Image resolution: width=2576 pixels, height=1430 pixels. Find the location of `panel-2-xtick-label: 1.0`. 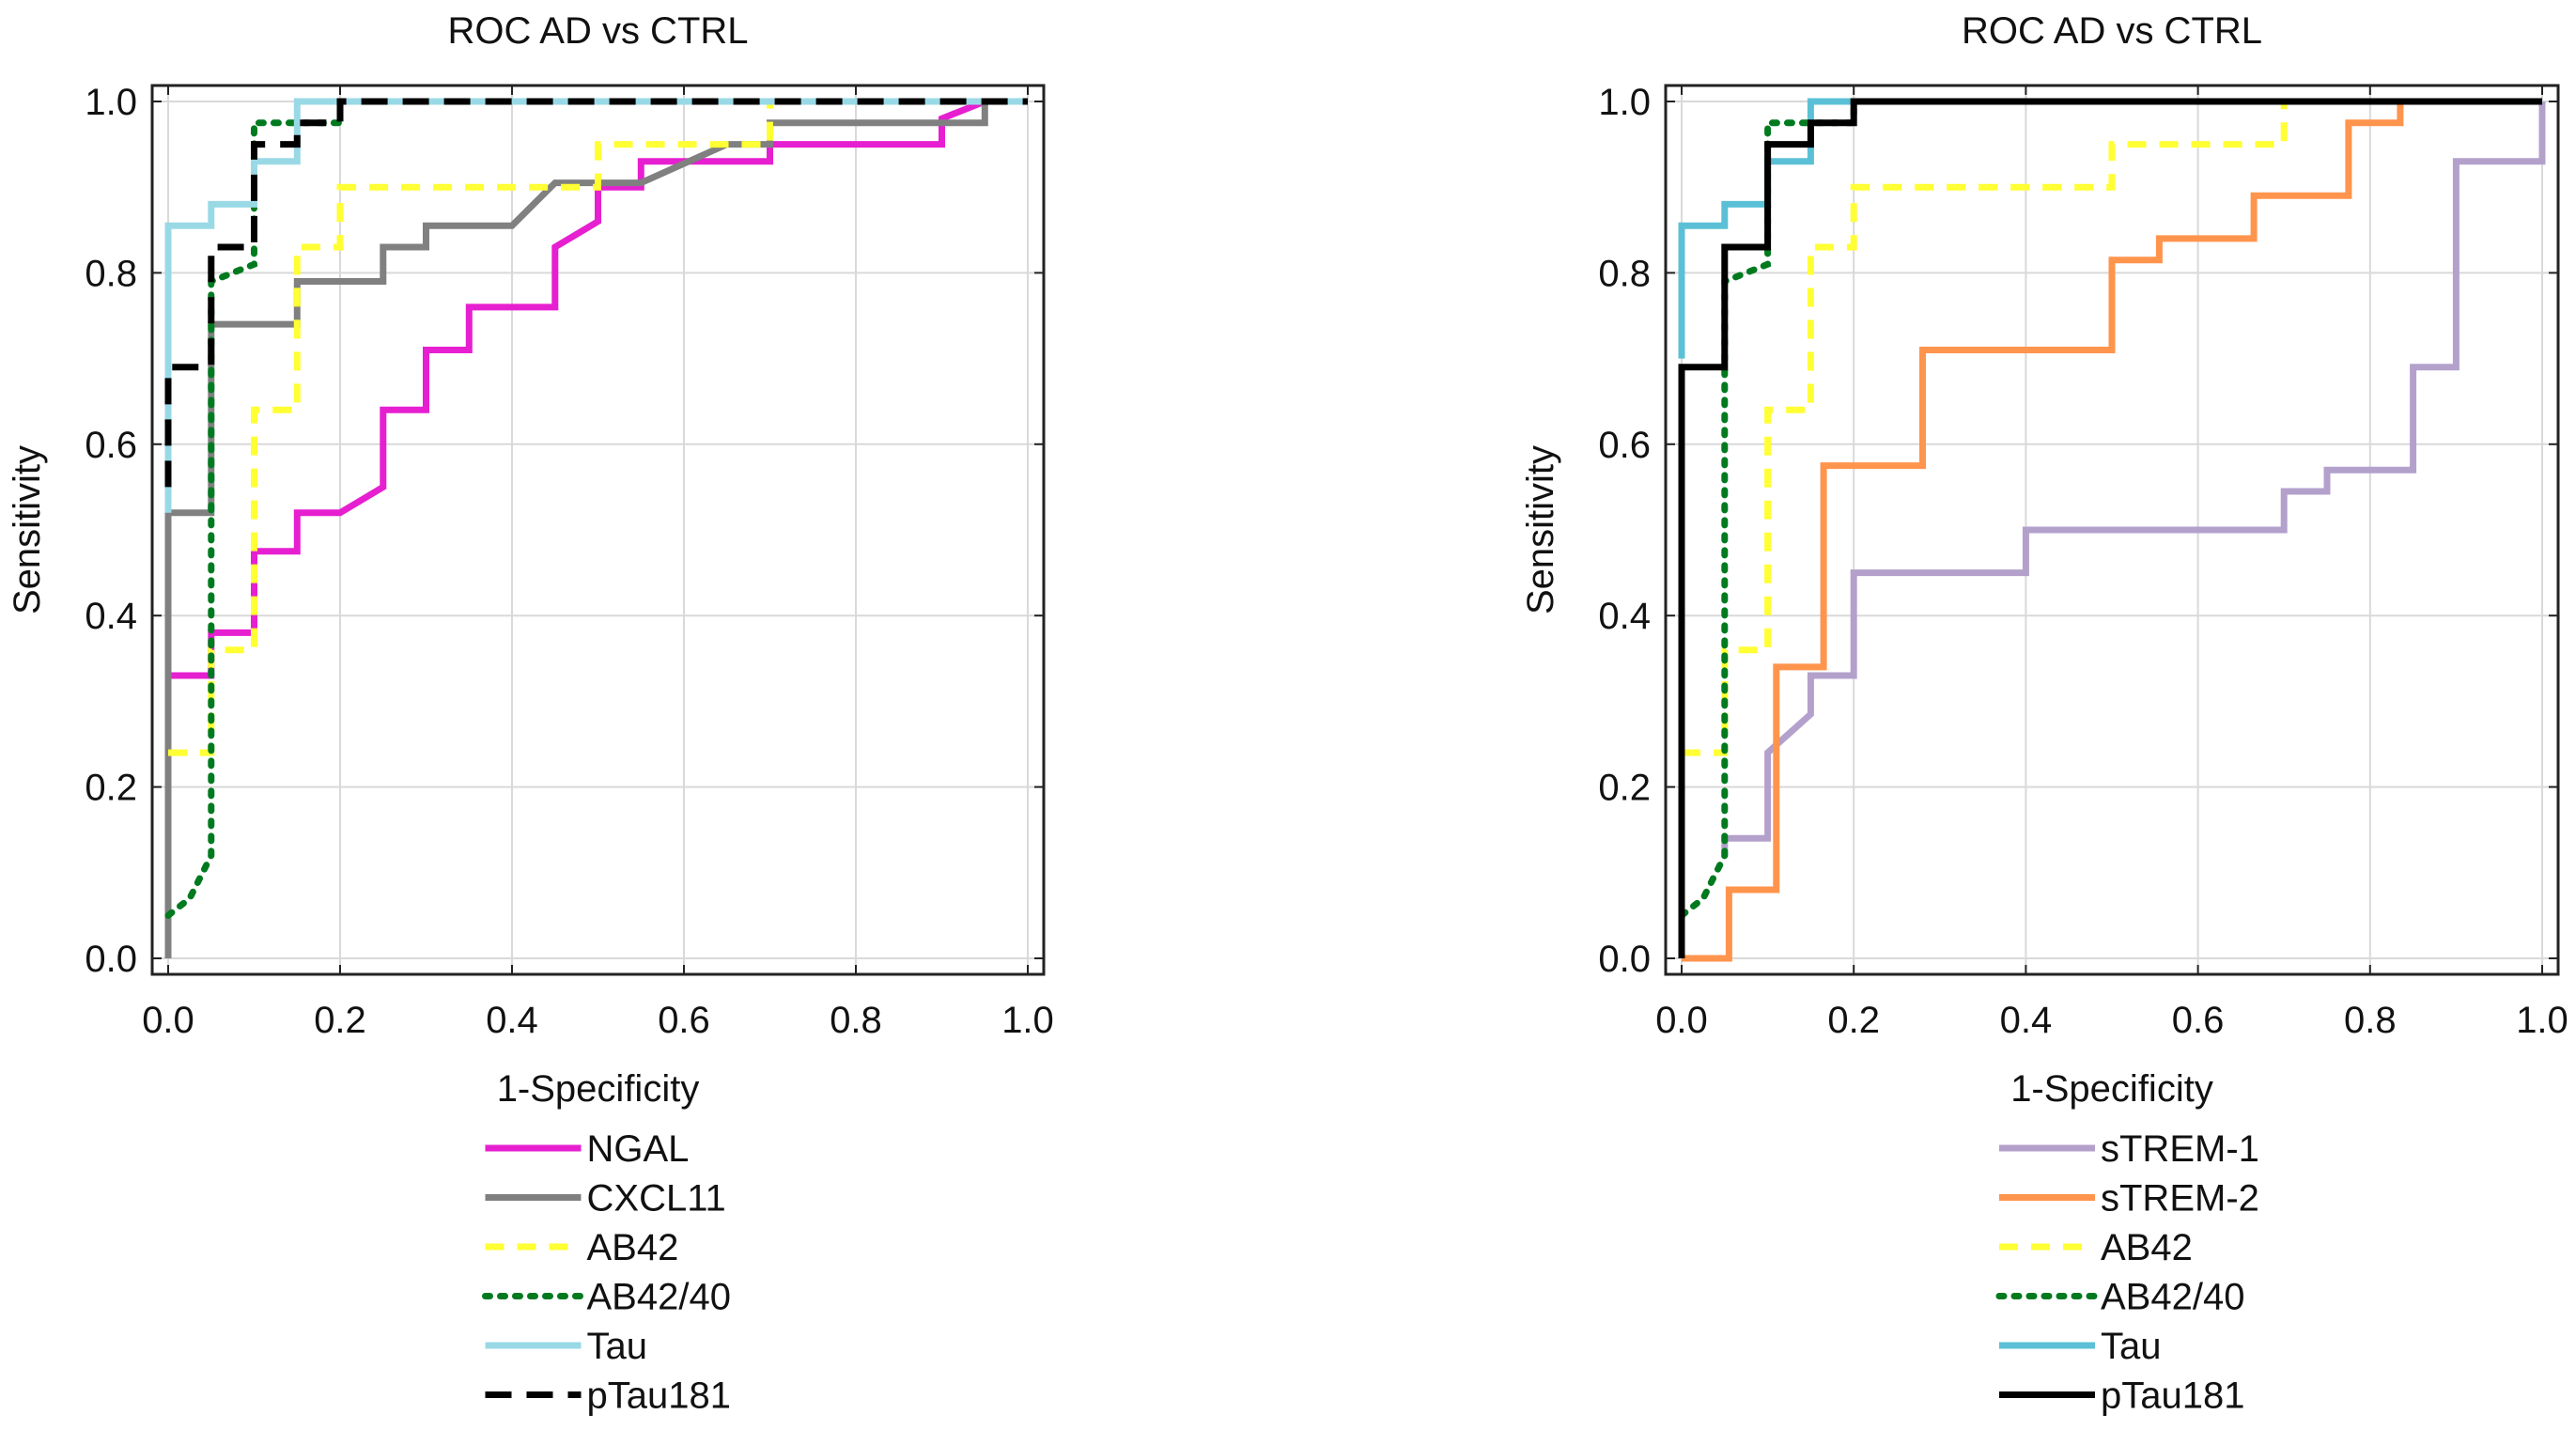

panel-2-xtick-label: 1.0 is located at coordinates (2542, 1020).